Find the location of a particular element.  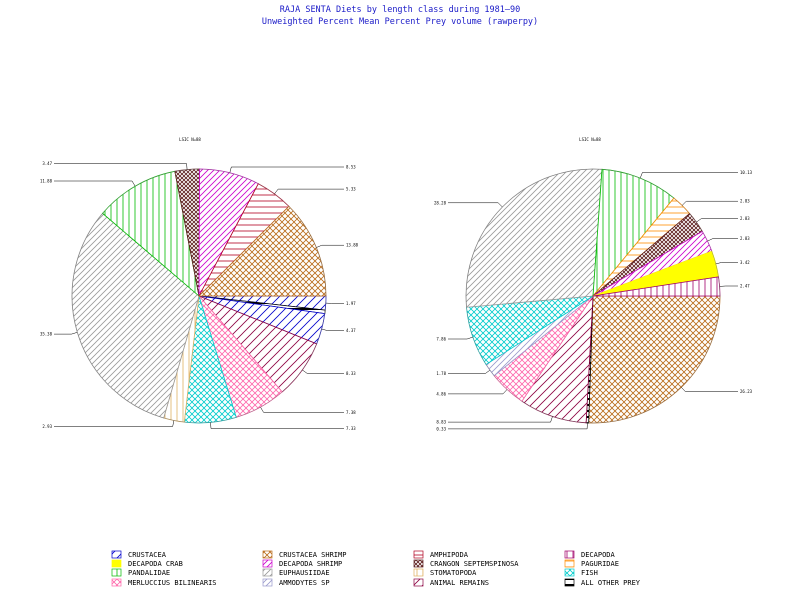

pie1-slice-fill-ammodytes-sp is located at coordinates (539, 336).